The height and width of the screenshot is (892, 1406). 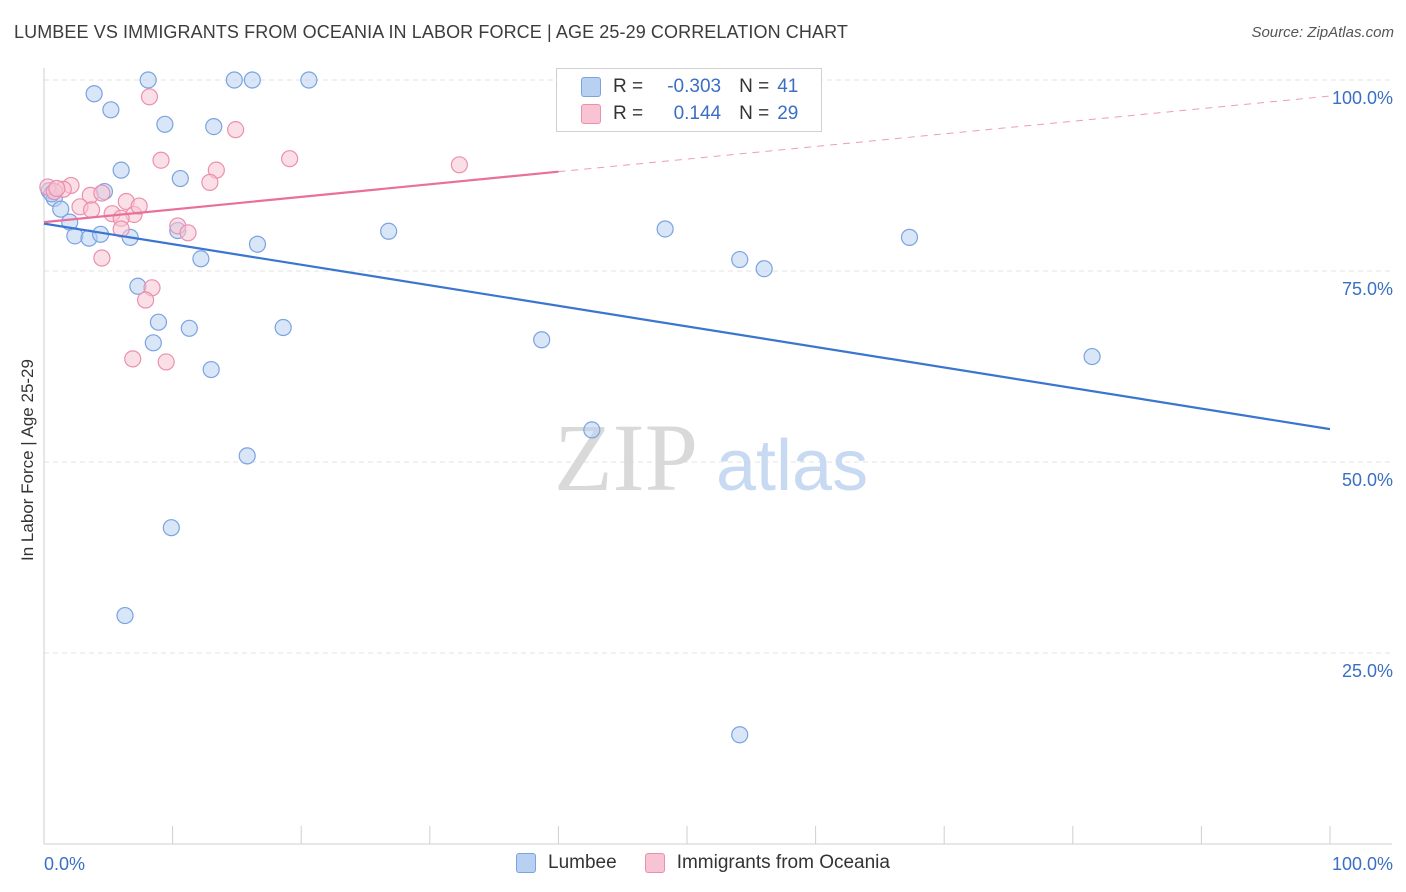 What do you see at coordinates (64, 864) in the screenshot?
I see `x-tick-label: 0.0%` at bounding box center [64, 864].